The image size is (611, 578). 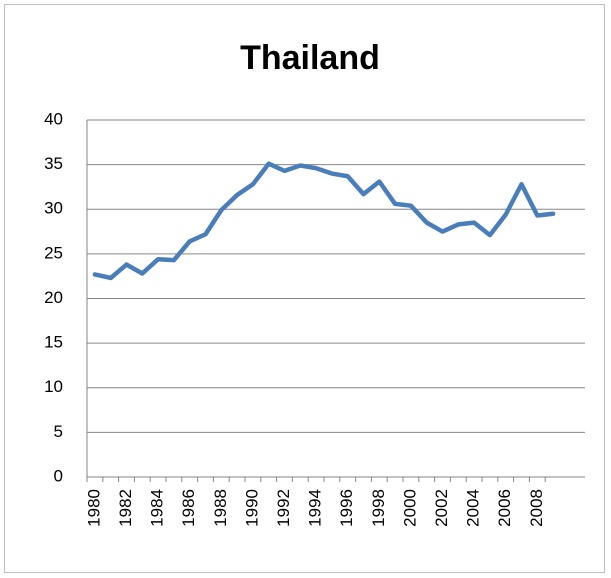 What do you see at coordinates (378, 508) in the screenshot?
I see `x-tick-label: 1998` at bounding box center [378, 508].